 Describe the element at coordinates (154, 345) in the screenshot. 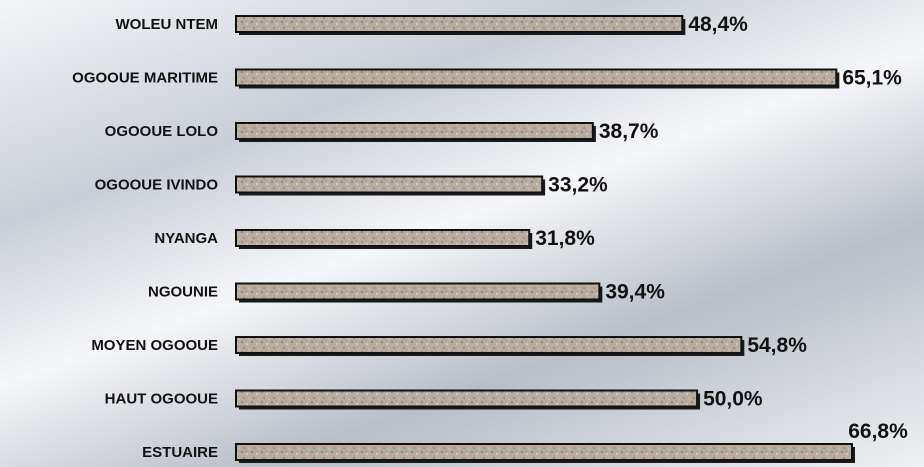

I see `category-label: MOYEN OGOOUE` at that location.